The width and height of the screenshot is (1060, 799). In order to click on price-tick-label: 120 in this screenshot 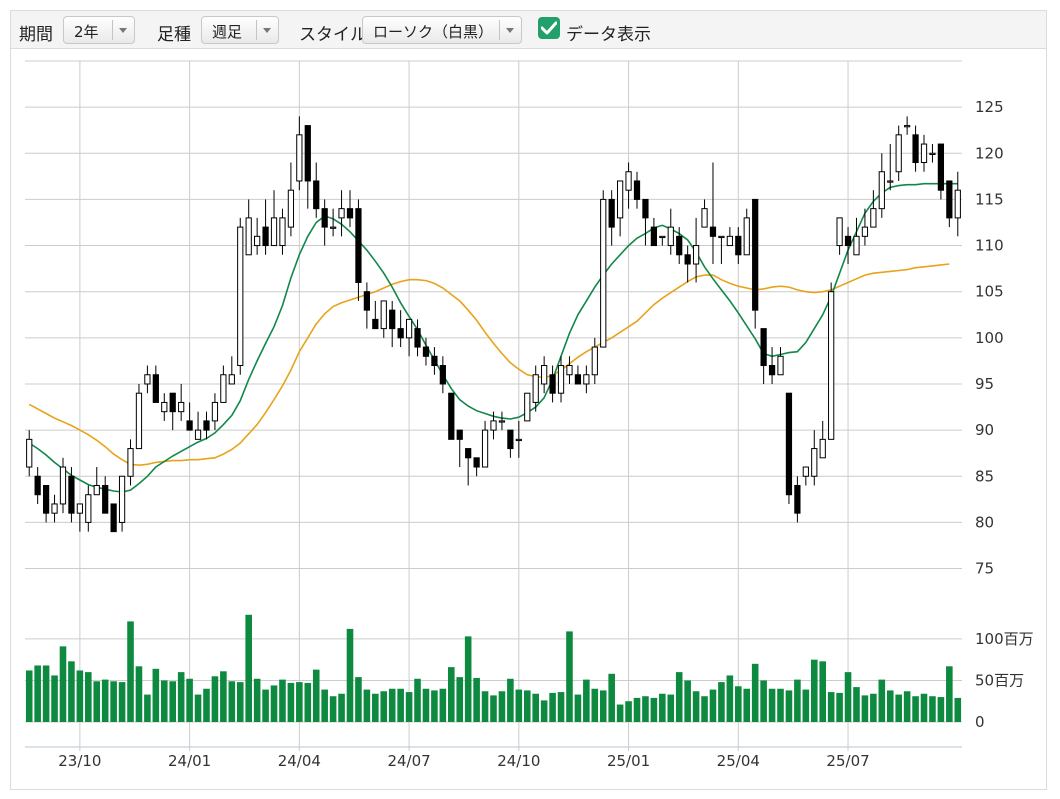, I will do `click(989, 153)`.